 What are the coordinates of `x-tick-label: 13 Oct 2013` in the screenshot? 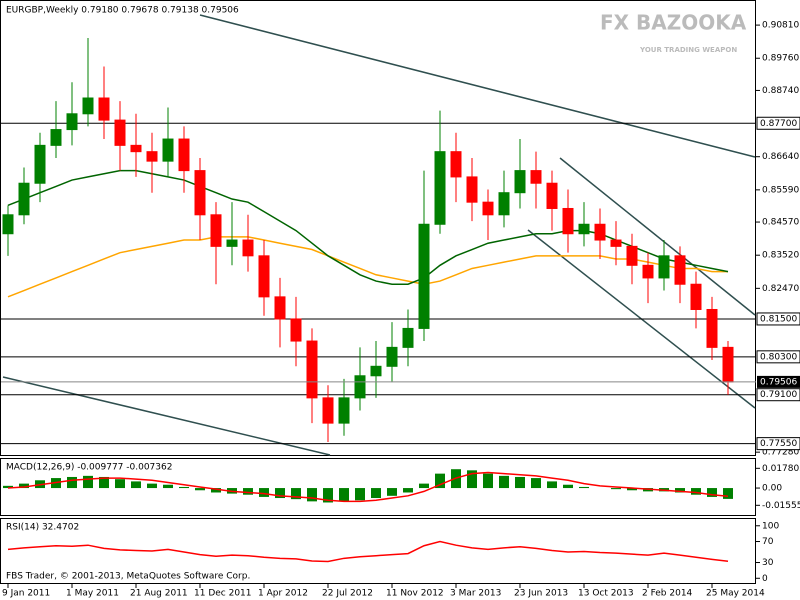 It's located at (606, 594).